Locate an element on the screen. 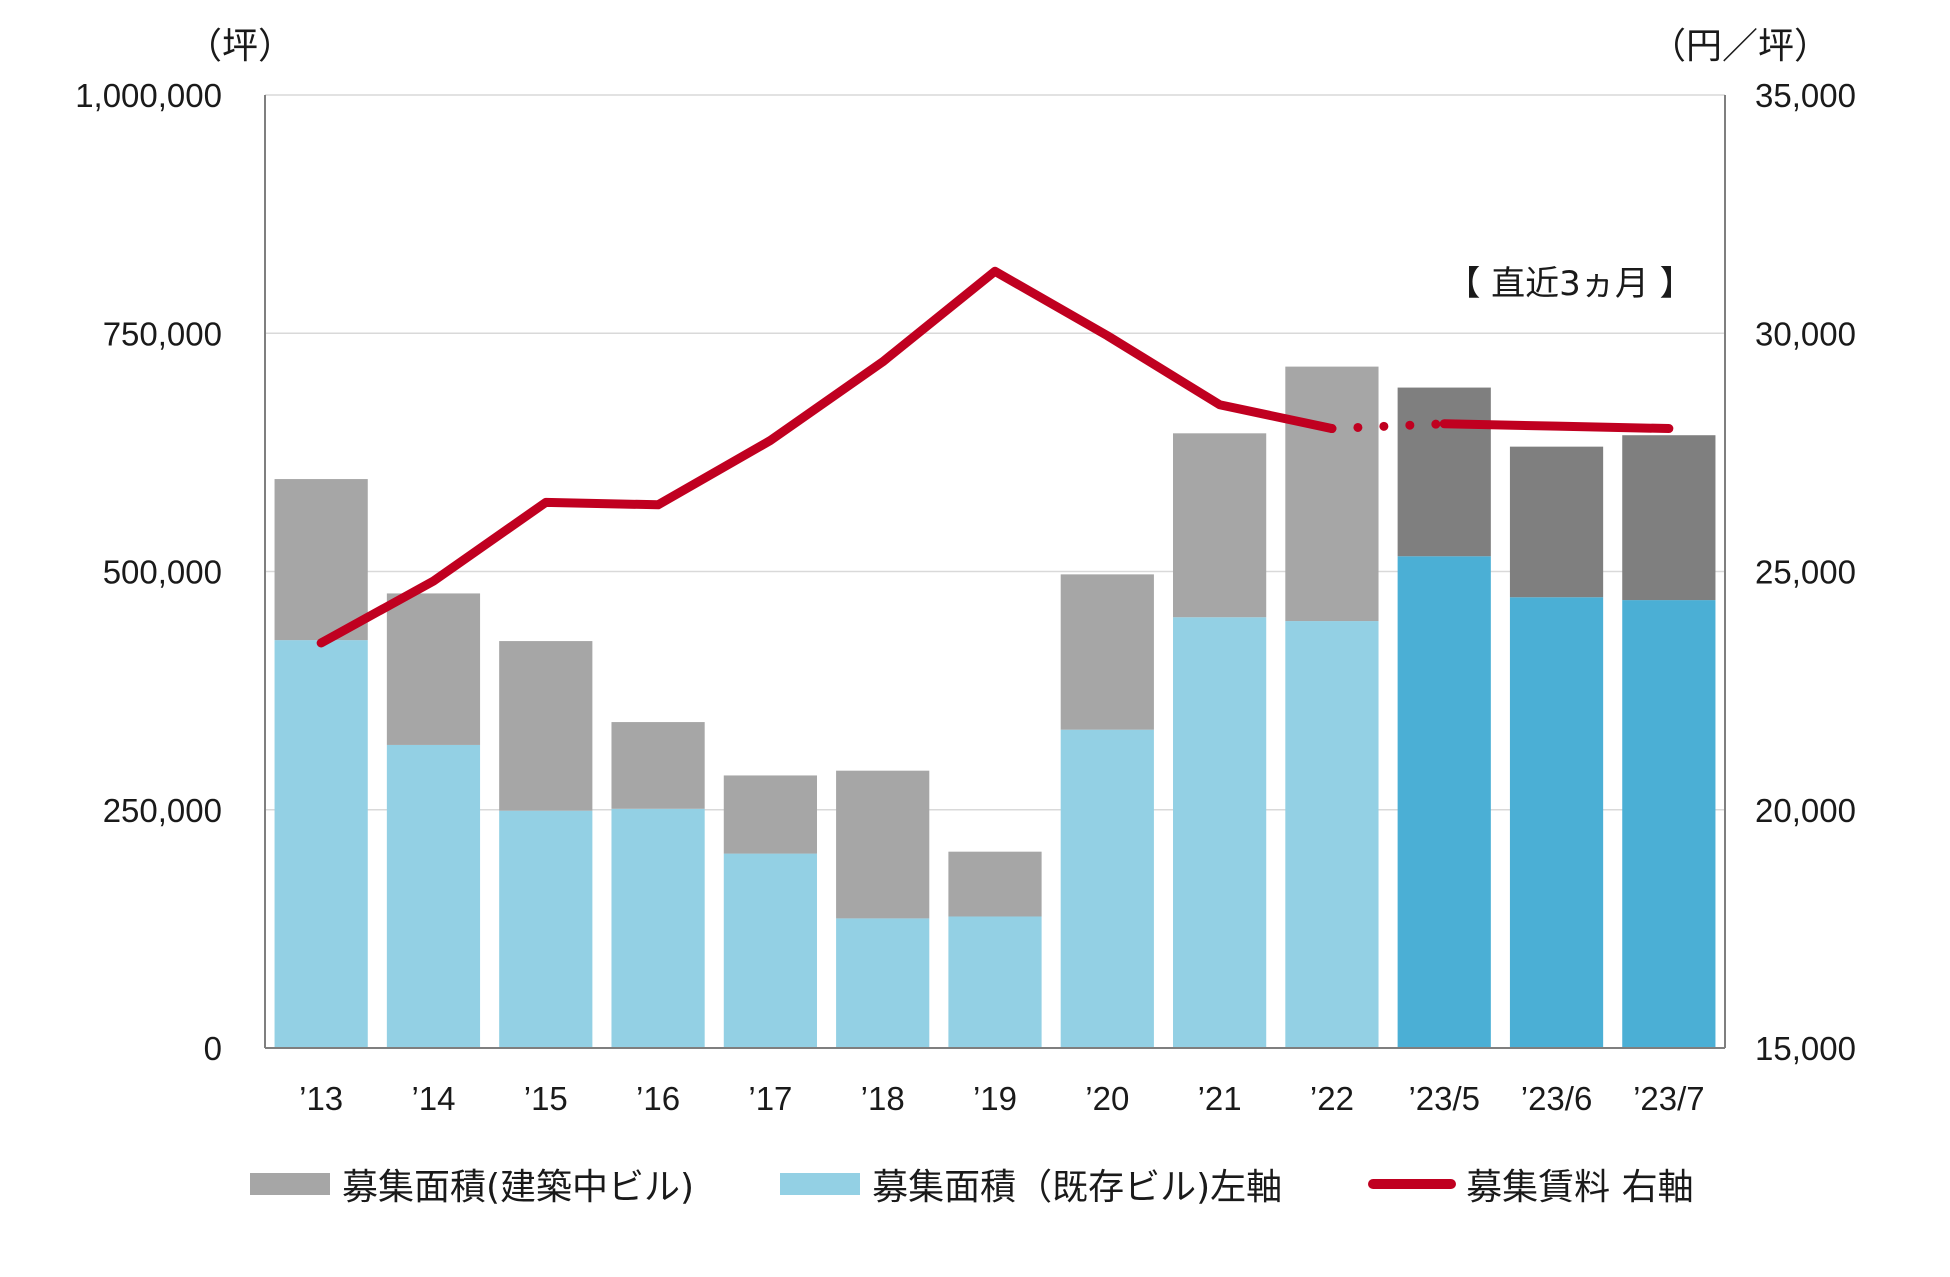 This screenshot has width=1950, height=1277. right-axis-tick-label: 35,000 is located at coordinates (1805, 95).